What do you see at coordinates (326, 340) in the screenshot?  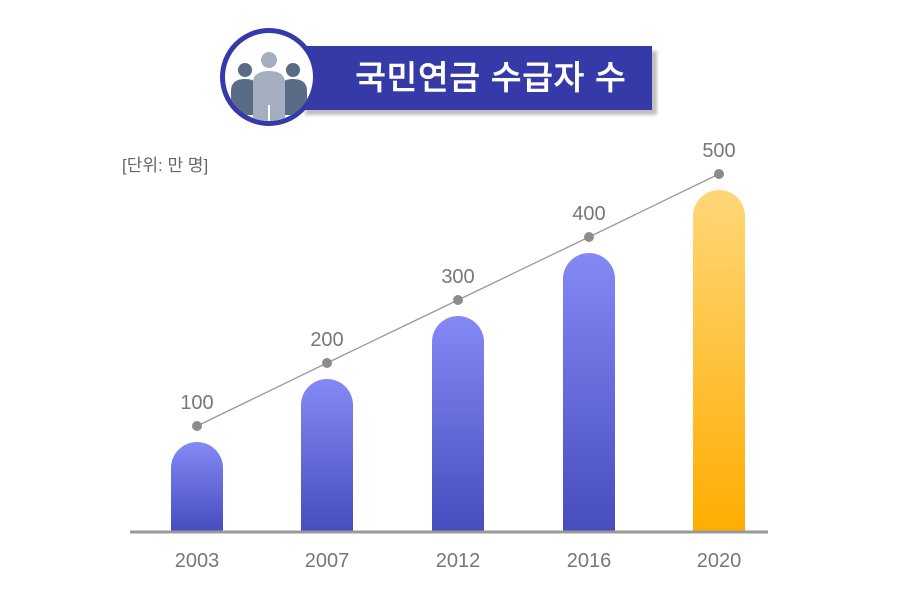 I see `data-label: 200` at bounding box center [326, 340].